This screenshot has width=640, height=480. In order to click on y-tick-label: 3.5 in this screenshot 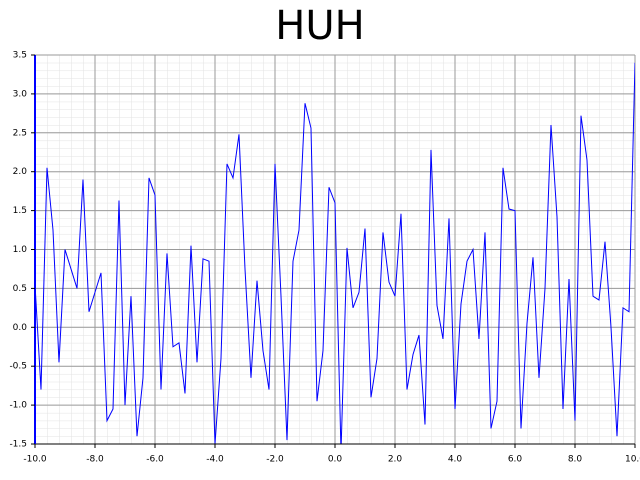, I will do `click(20, 56)`.